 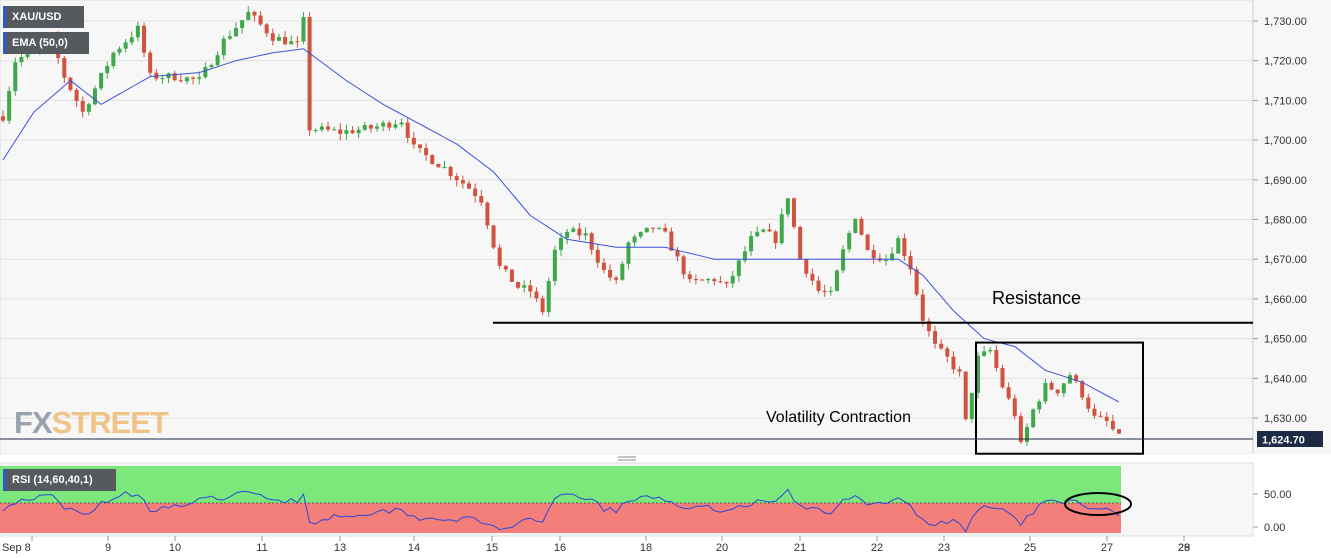 I want to click on rsi-line, so click(x=561, y=510).